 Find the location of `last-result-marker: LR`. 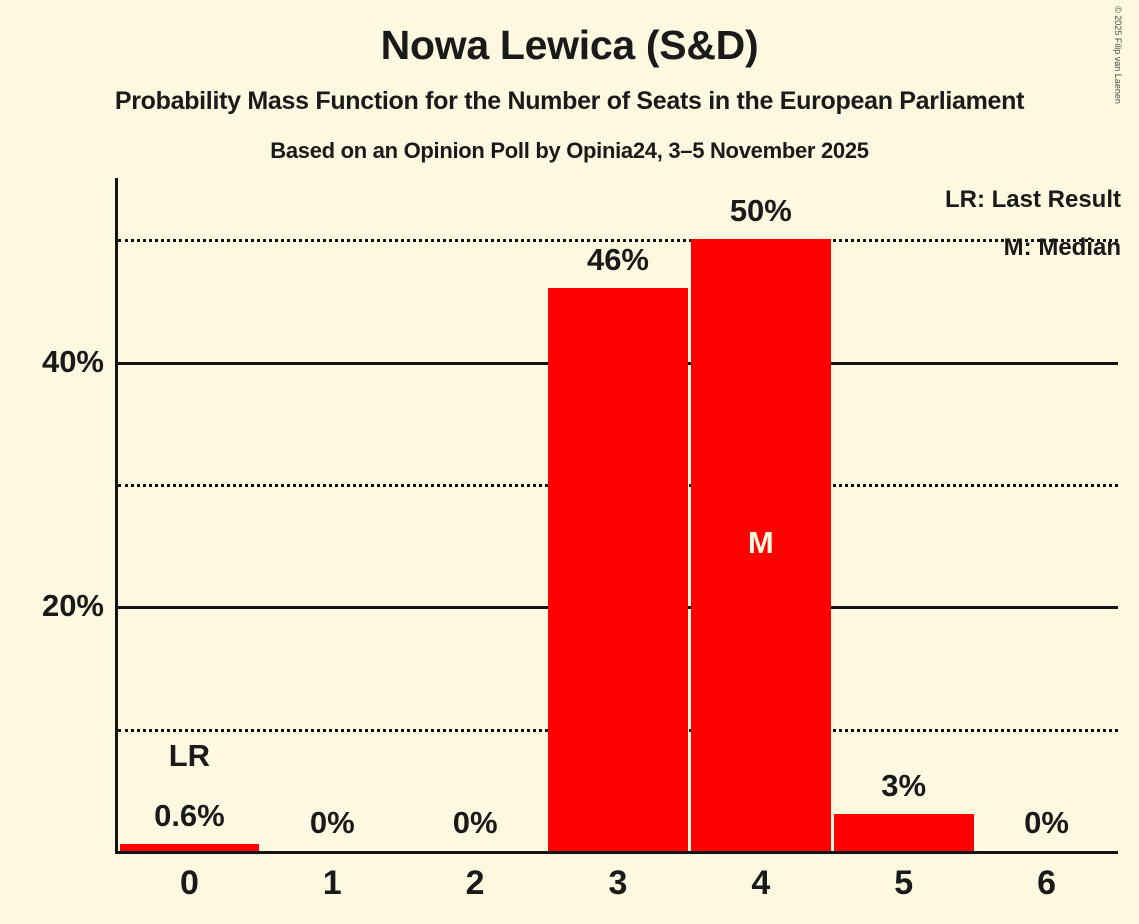

last-result-marker: LR is located at coordinates (189, 755).